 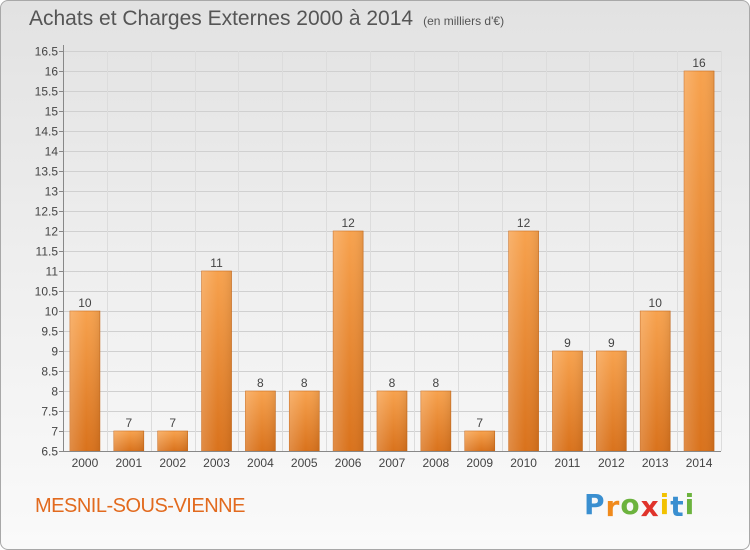 I want to click on bar-2001, so click(x=129, y=441).